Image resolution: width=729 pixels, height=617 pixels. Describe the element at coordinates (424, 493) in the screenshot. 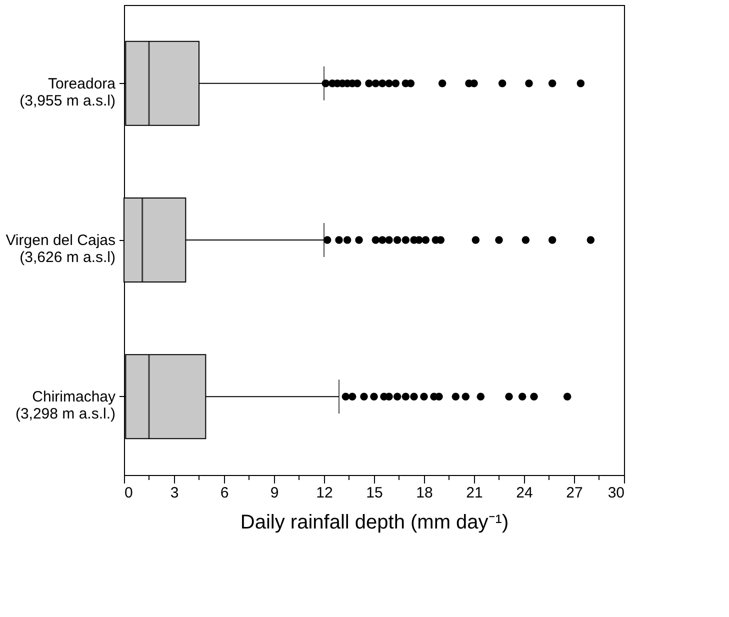

I see `x-tick-label: 18` at that location.